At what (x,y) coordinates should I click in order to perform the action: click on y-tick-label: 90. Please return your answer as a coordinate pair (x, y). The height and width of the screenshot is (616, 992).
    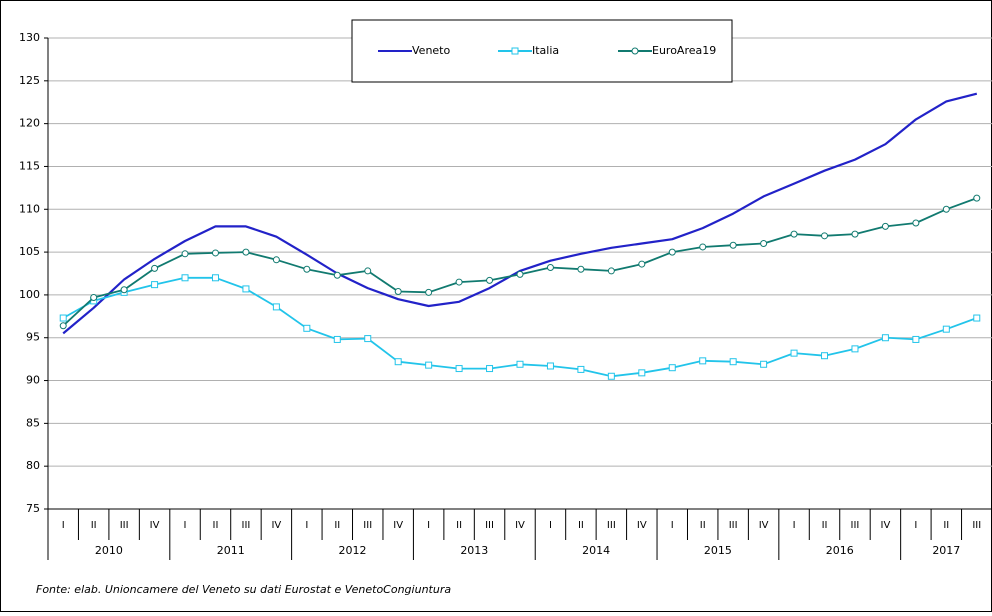
    Looking at the image, I should click on (33, 380).